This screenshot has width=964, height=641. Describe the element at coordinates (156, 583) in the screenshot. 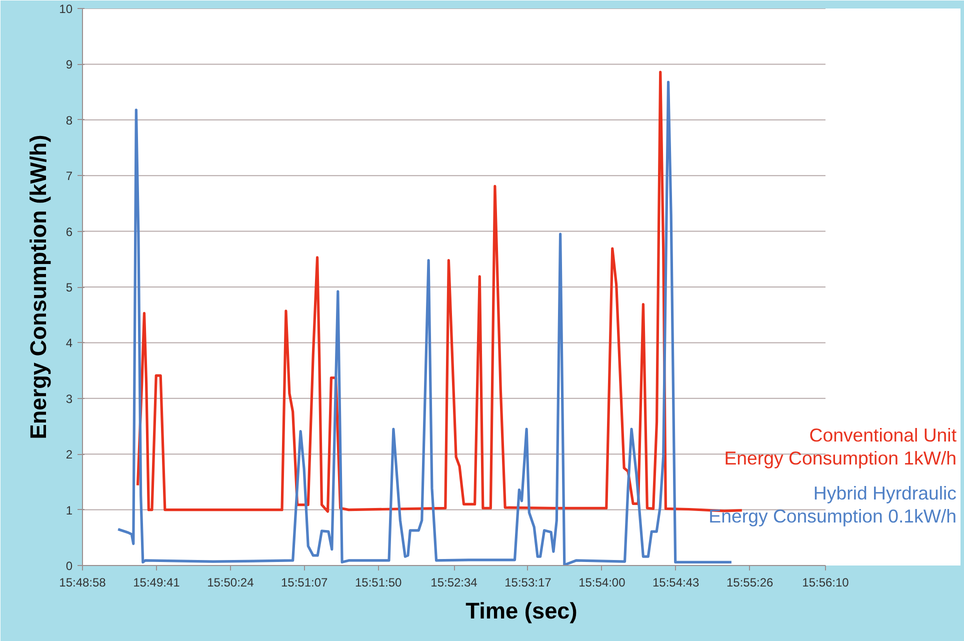

I see `x-tick-label: 15:49:41` at that location.